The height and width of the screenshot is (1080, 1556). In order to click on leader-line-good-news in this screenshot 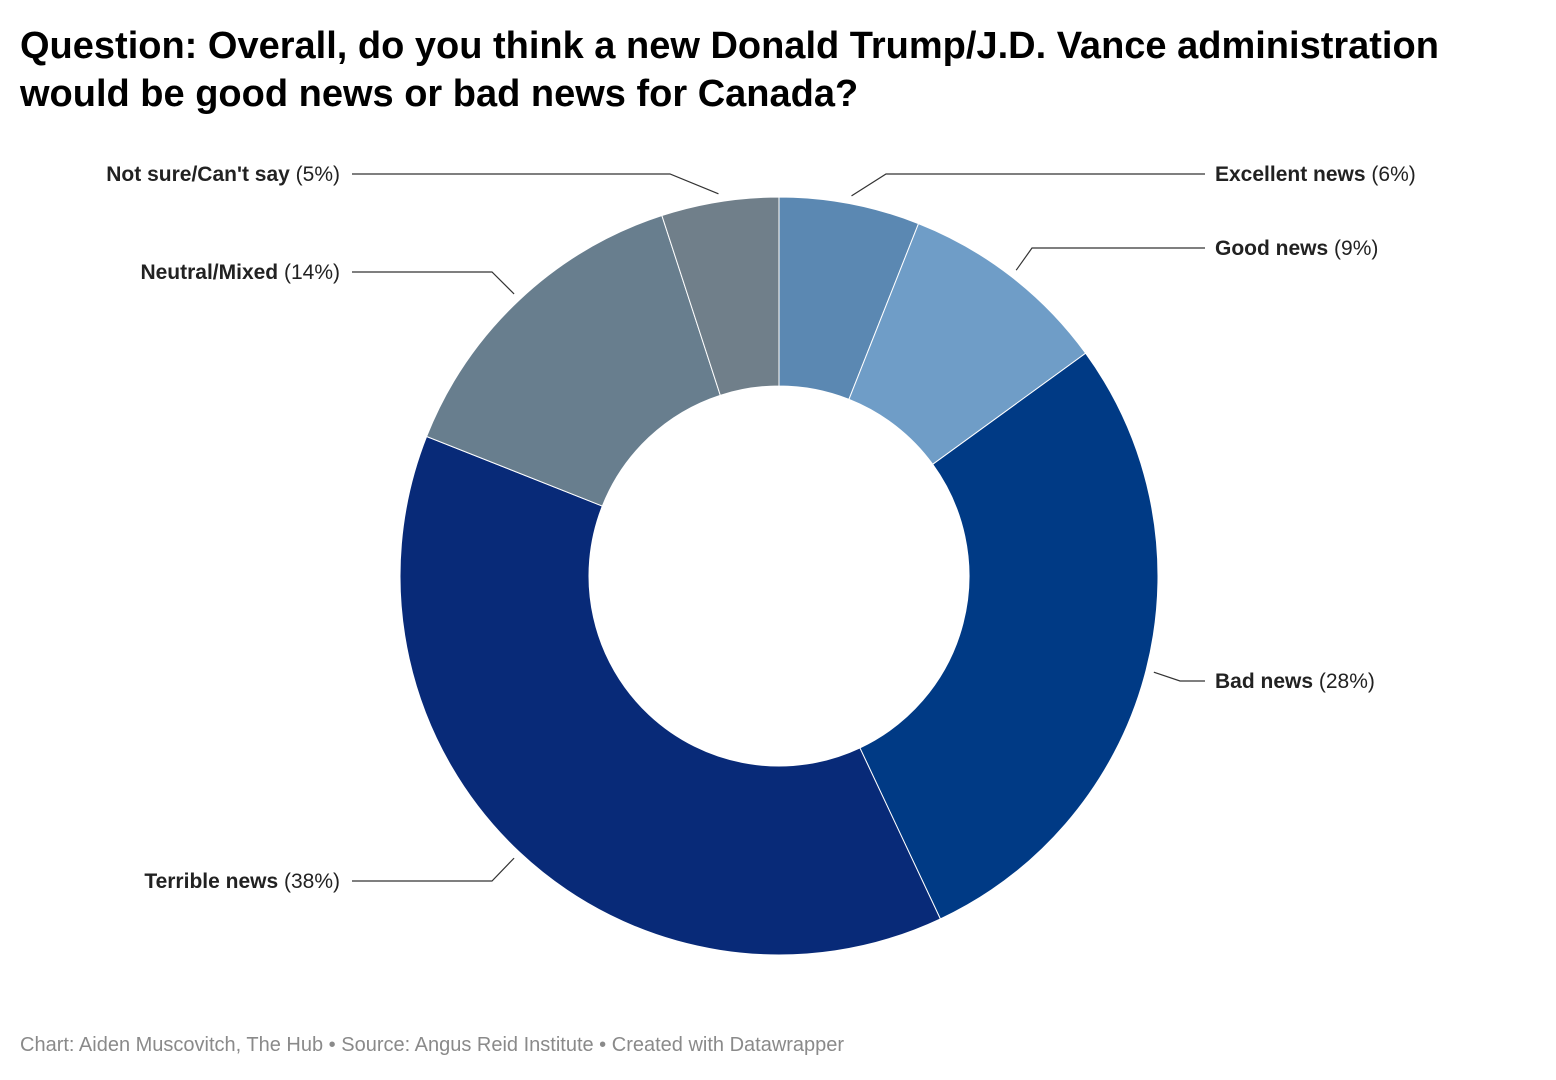, I will do `click(1110, 259)`.